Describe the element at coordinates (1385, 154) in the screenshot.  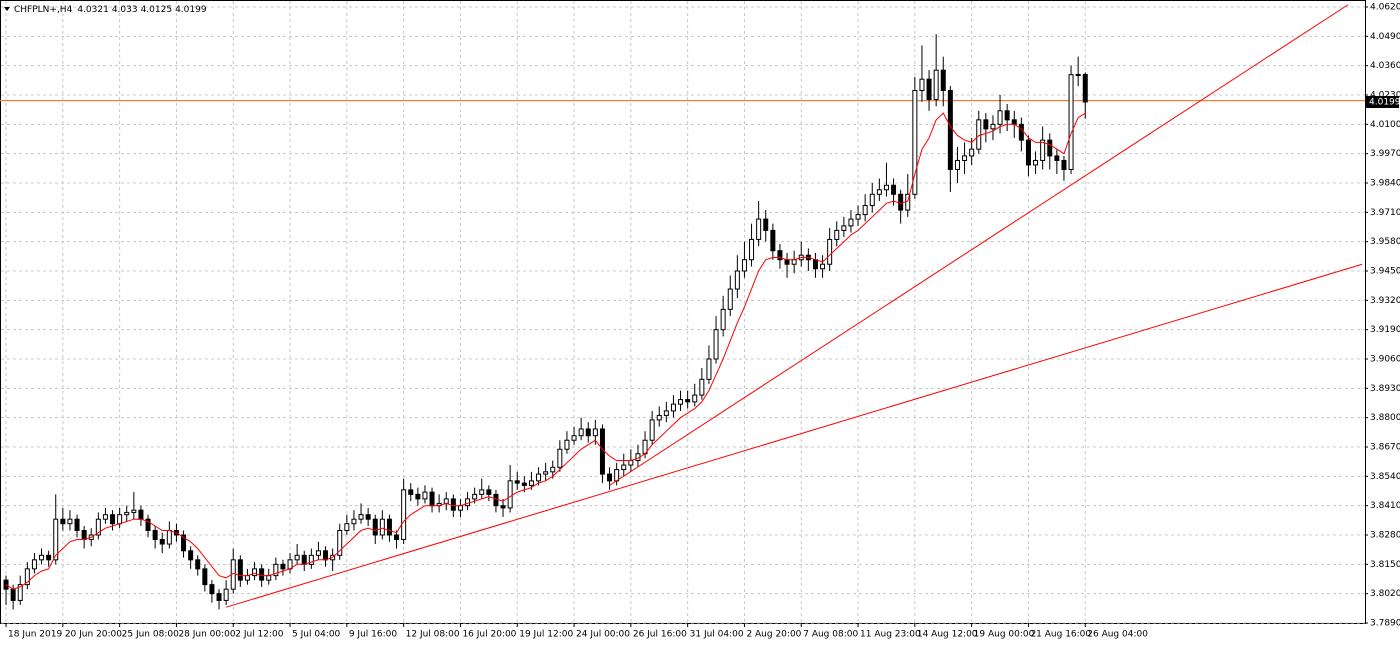
I see `y-tick-label: 3.9970` at that location.